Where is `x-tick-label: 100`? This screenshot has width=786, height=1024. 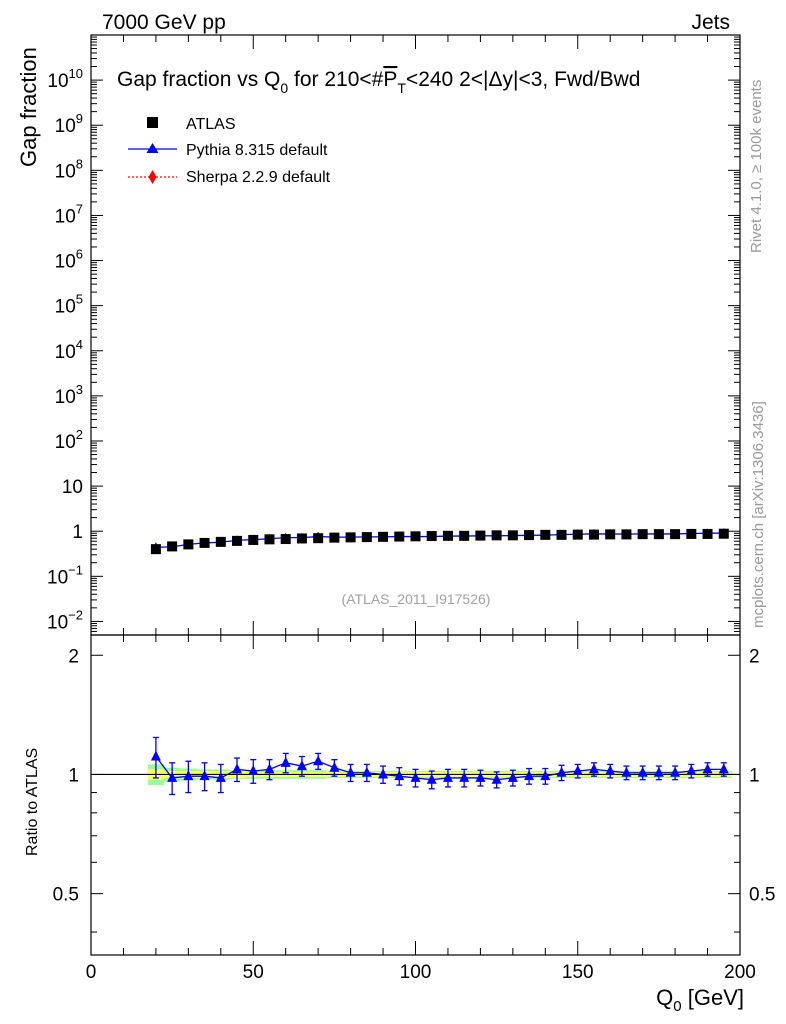
x-tick-label: 100 is located at coordinates (416, 972).